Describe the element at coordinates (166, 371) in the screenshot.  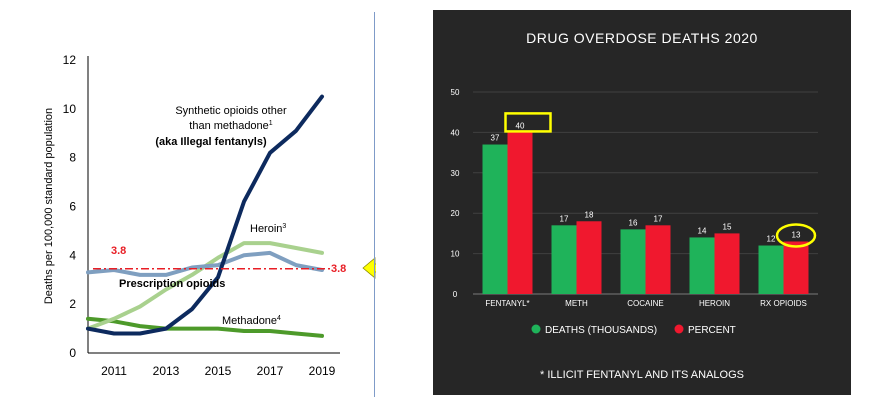
I see `x-tick-label: 2013` at that location.